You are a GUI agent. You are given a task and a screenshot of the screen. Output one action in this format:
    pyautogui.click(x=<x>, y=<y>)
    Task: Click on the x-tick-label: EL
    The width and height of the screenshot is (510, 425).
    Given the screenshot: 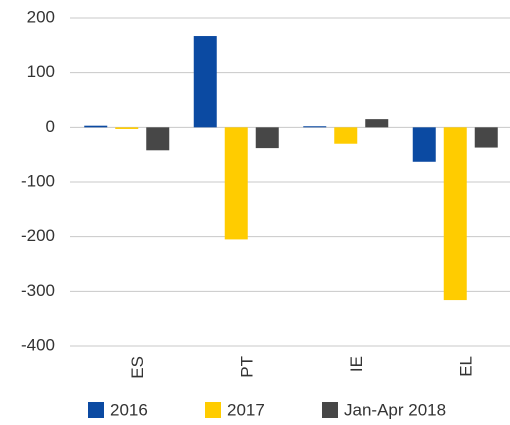 What is the action you would take?
    pyautogui.click(x=466, y=366)
    